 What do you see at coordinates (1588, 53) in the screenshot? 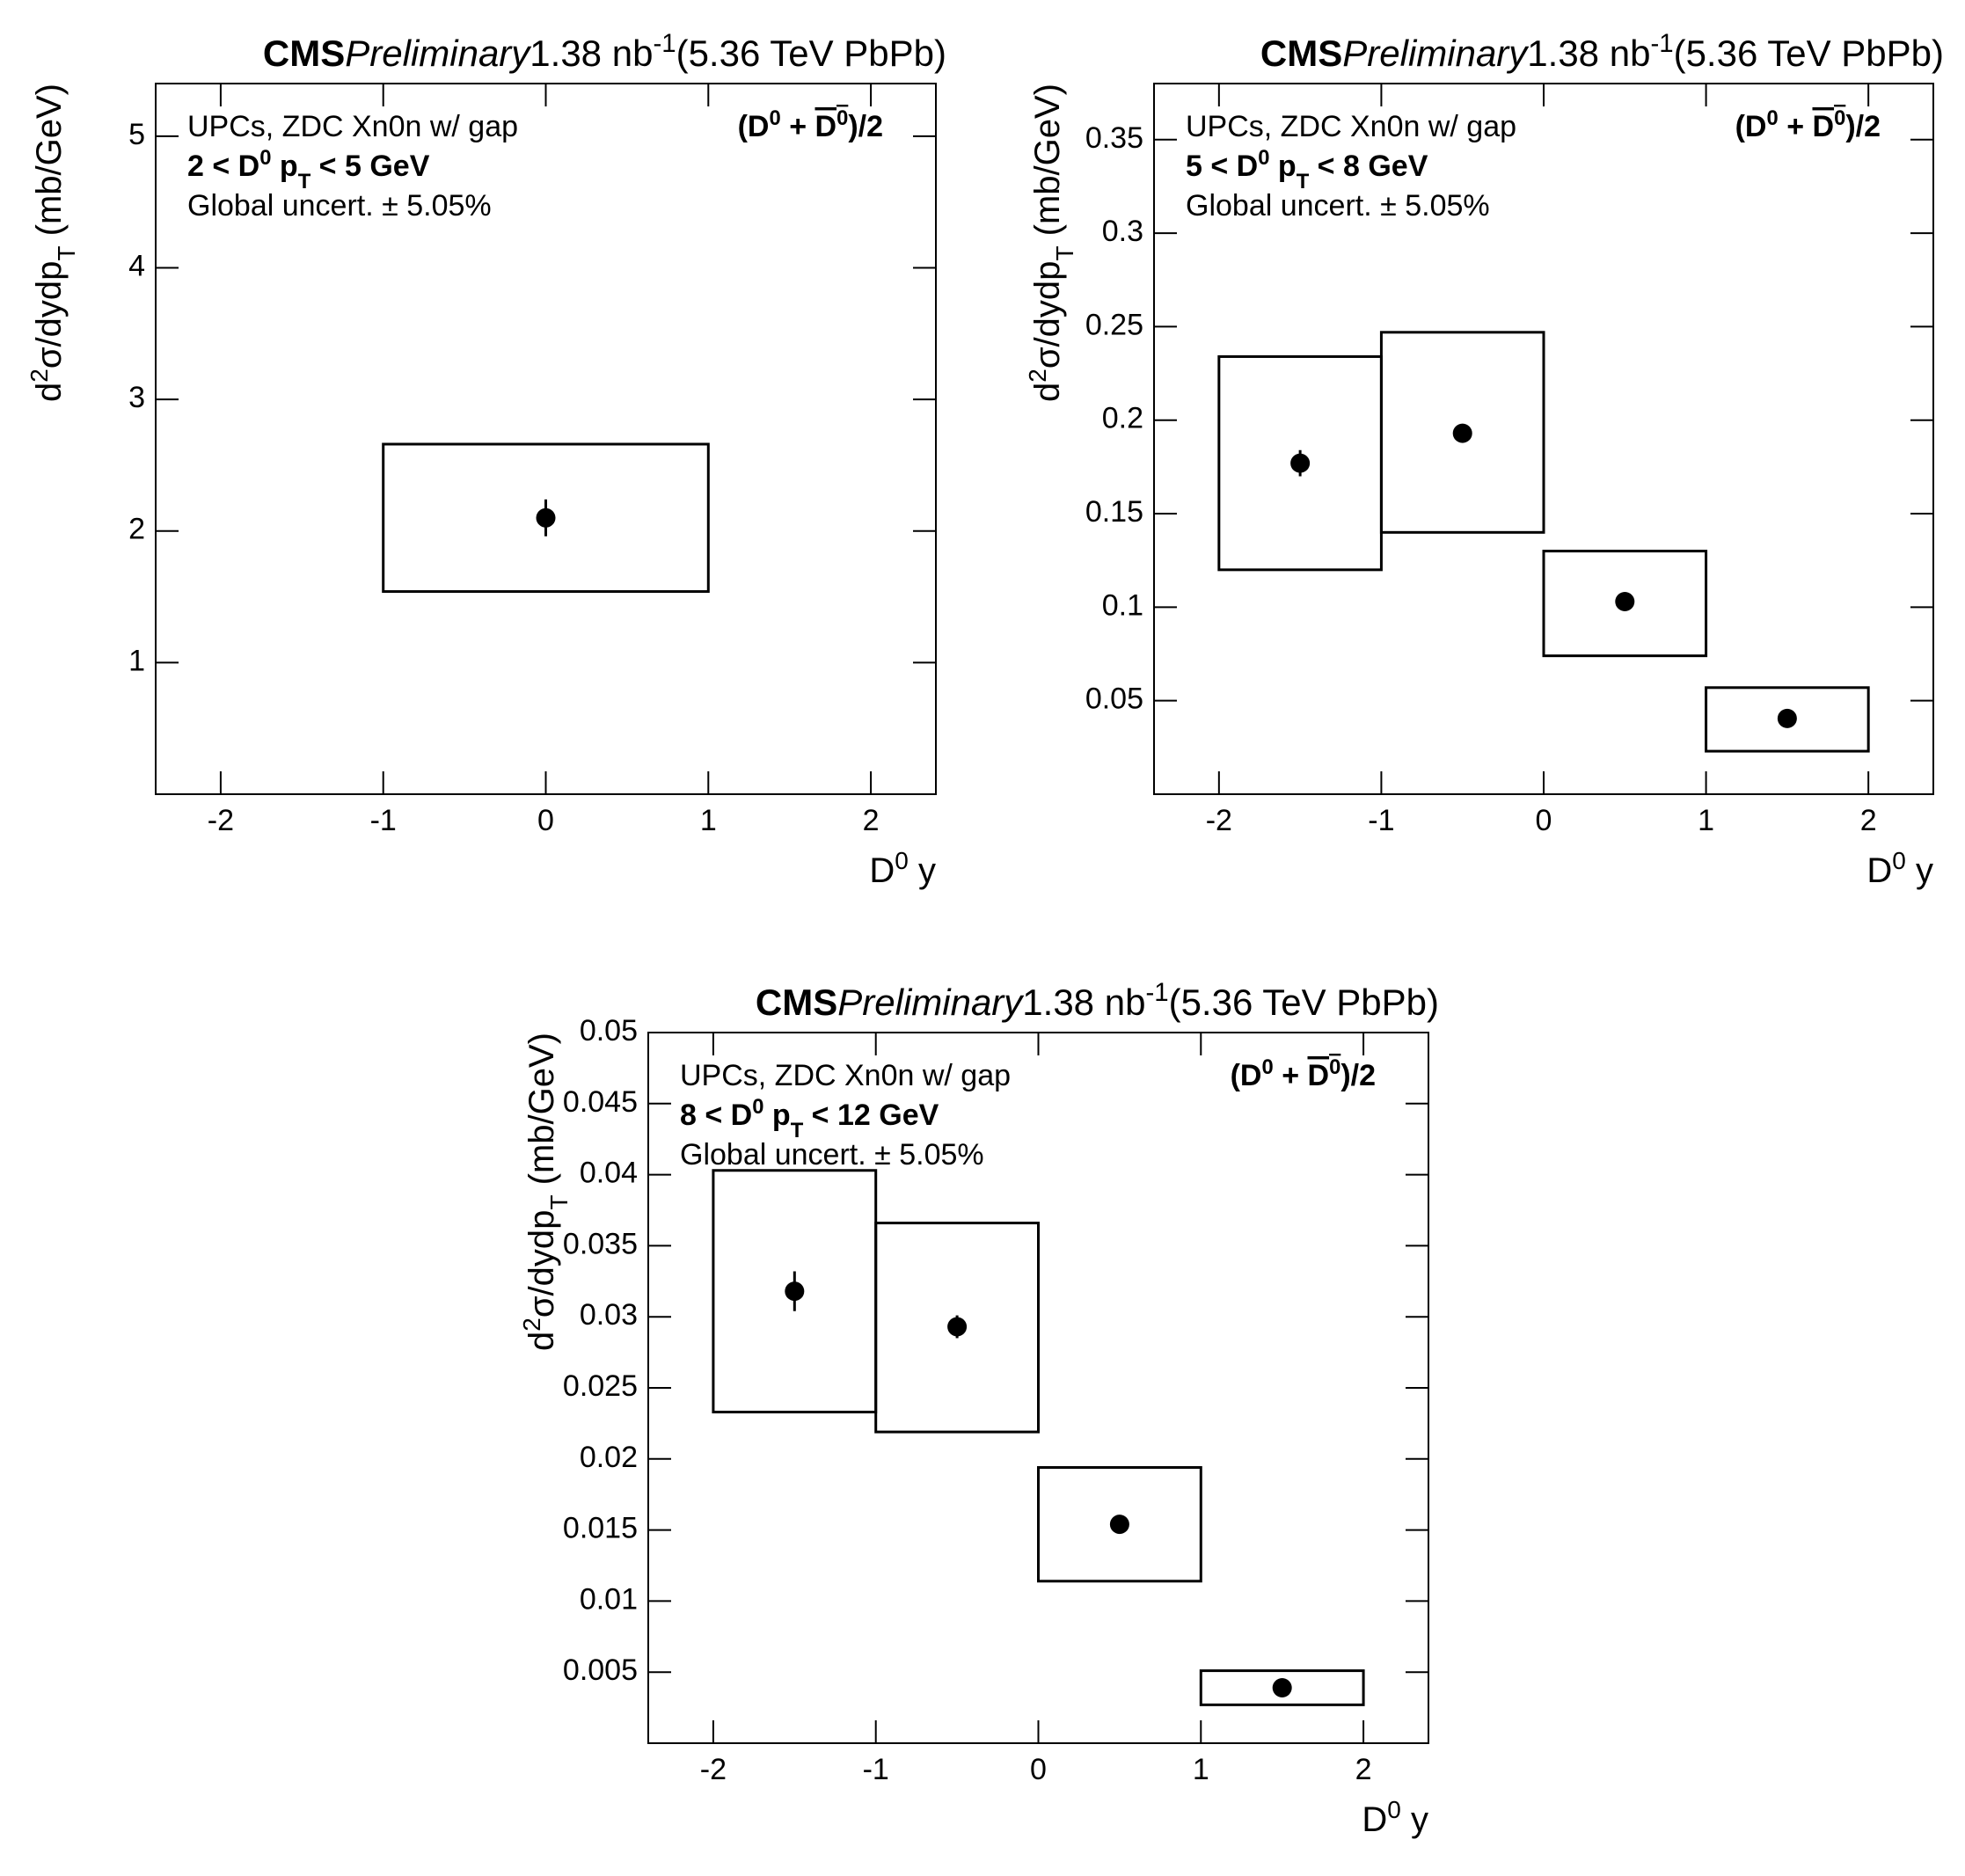
I see `text-part: 1.38 nb` at bounding box center [1588, 53].